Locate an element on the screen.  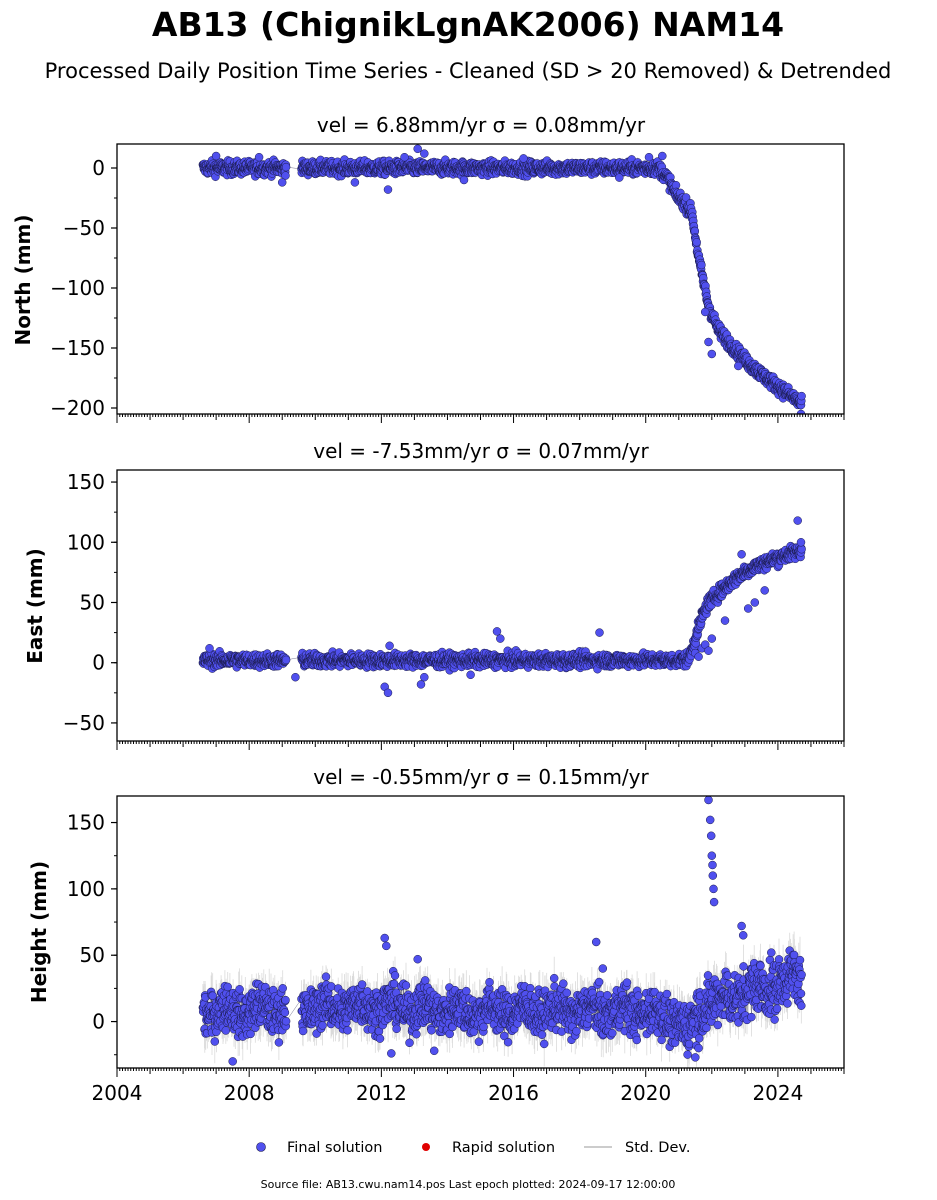
east-ytick-label: 0 is located at coordinates (98, 663).